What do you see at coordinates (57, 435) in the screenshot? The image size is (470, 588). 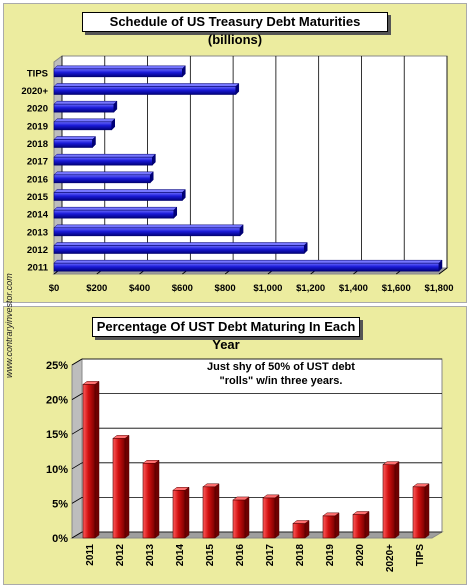 I see `y-tick-label: 15%` at bounding box center [57, 435].